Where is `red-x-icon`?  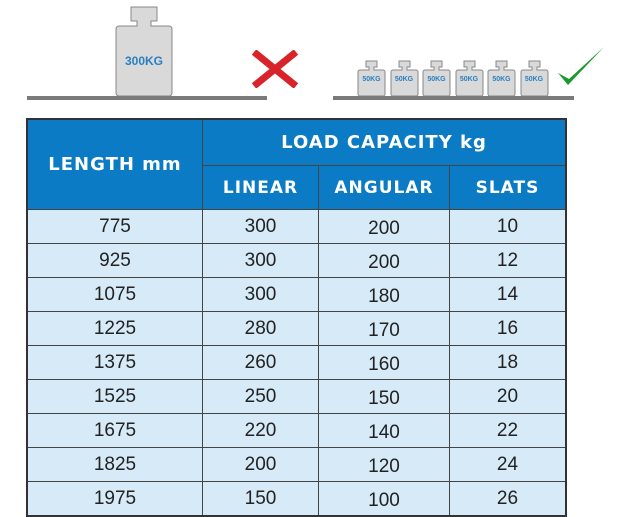 red-x-icon is located at coordinates (275, 69).